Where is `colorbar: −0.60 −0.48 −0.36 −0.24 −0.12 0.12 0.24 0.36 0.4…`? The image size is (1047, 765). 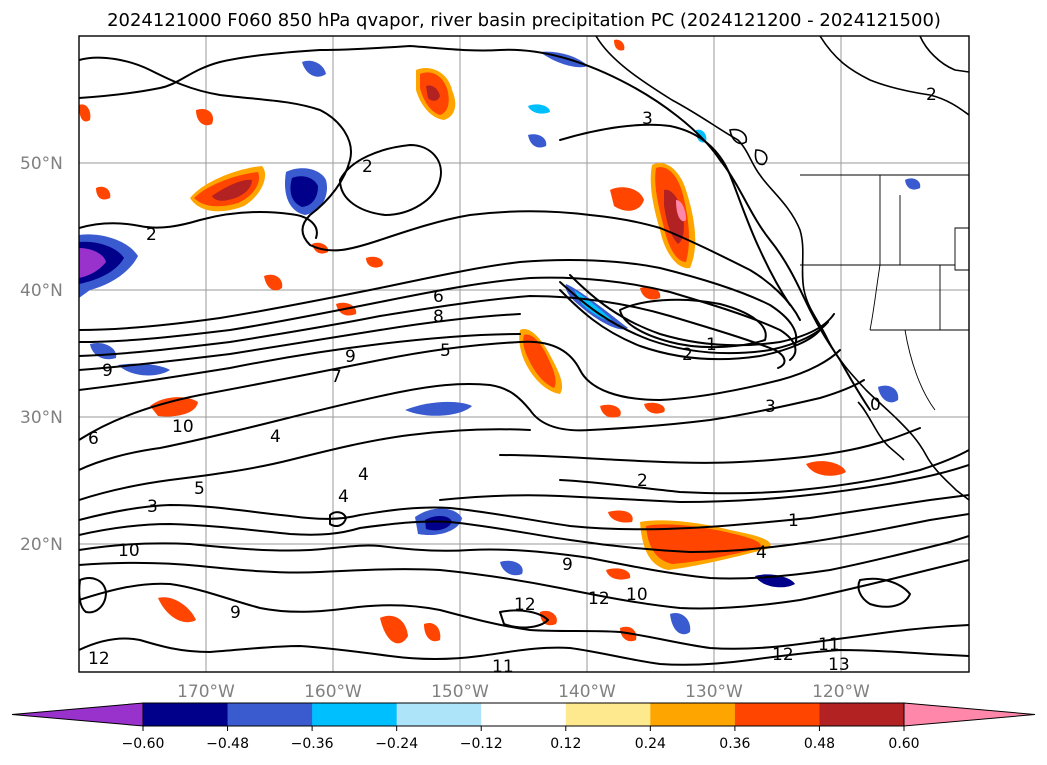 colorbar: −0.60 −0.48 −0.36 −0.24 −0.12 0.12 0.24 0.36 0.4… is located at coordinates (523, 727).